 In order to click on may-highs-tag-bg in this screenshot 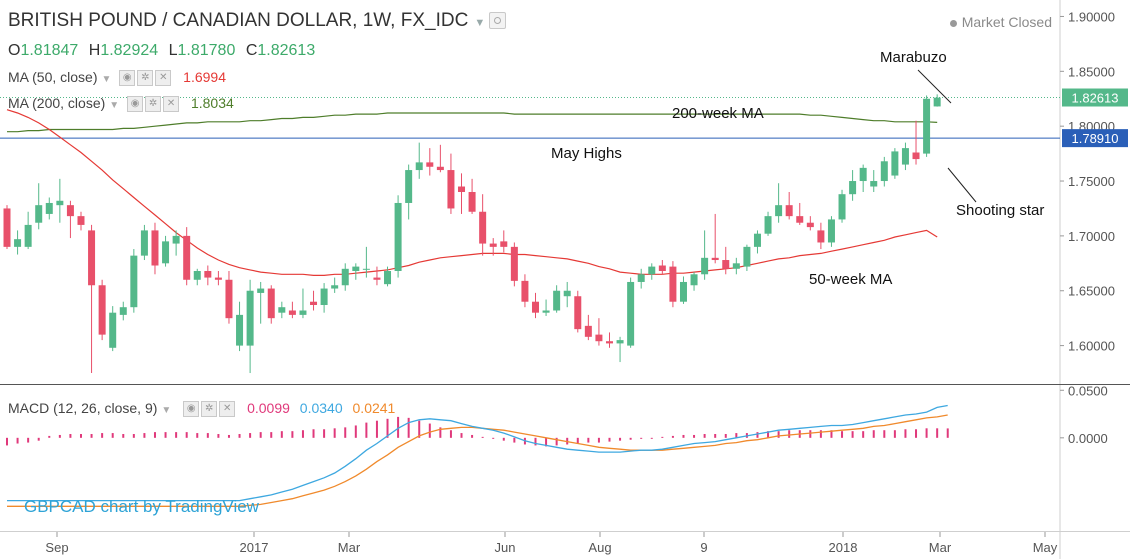, I will do `click(1095, 138)`.